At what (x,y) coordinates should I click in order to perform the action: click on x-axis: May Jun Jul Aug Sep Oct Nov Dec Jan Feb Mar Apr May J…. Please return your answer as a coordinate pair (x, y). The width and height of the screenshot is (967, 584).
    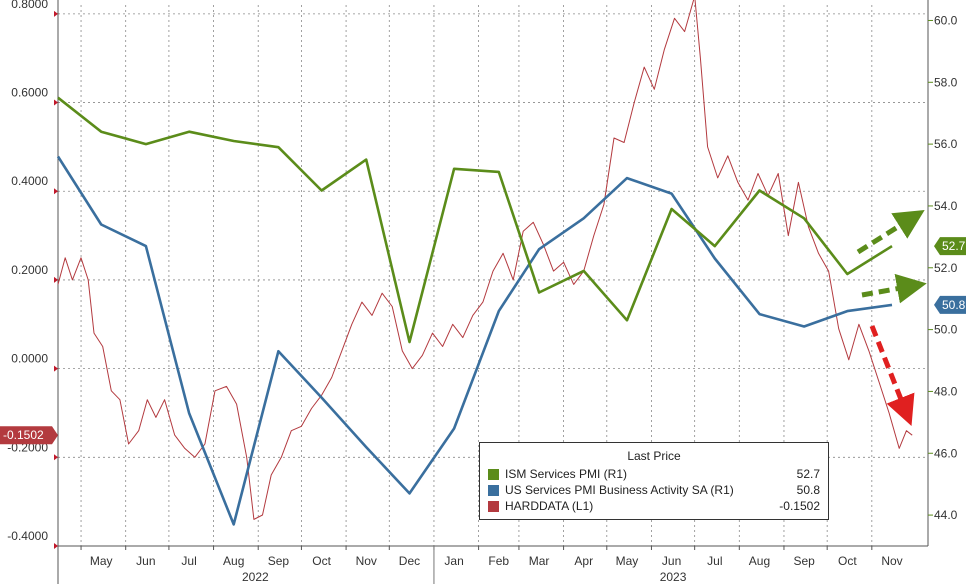
    Looking at the image, I should click on (493, 564).